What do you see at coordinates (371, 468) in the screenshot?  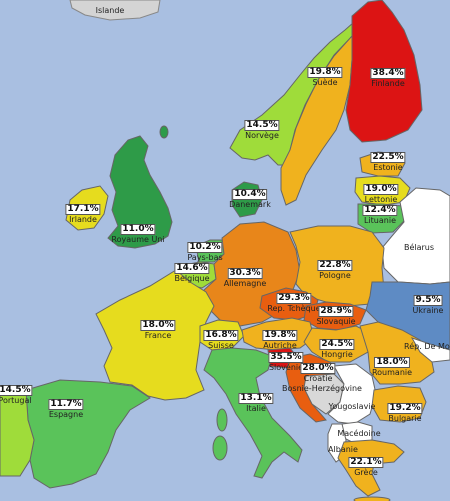 I see `country-grece` at bounding box center [371, 468].